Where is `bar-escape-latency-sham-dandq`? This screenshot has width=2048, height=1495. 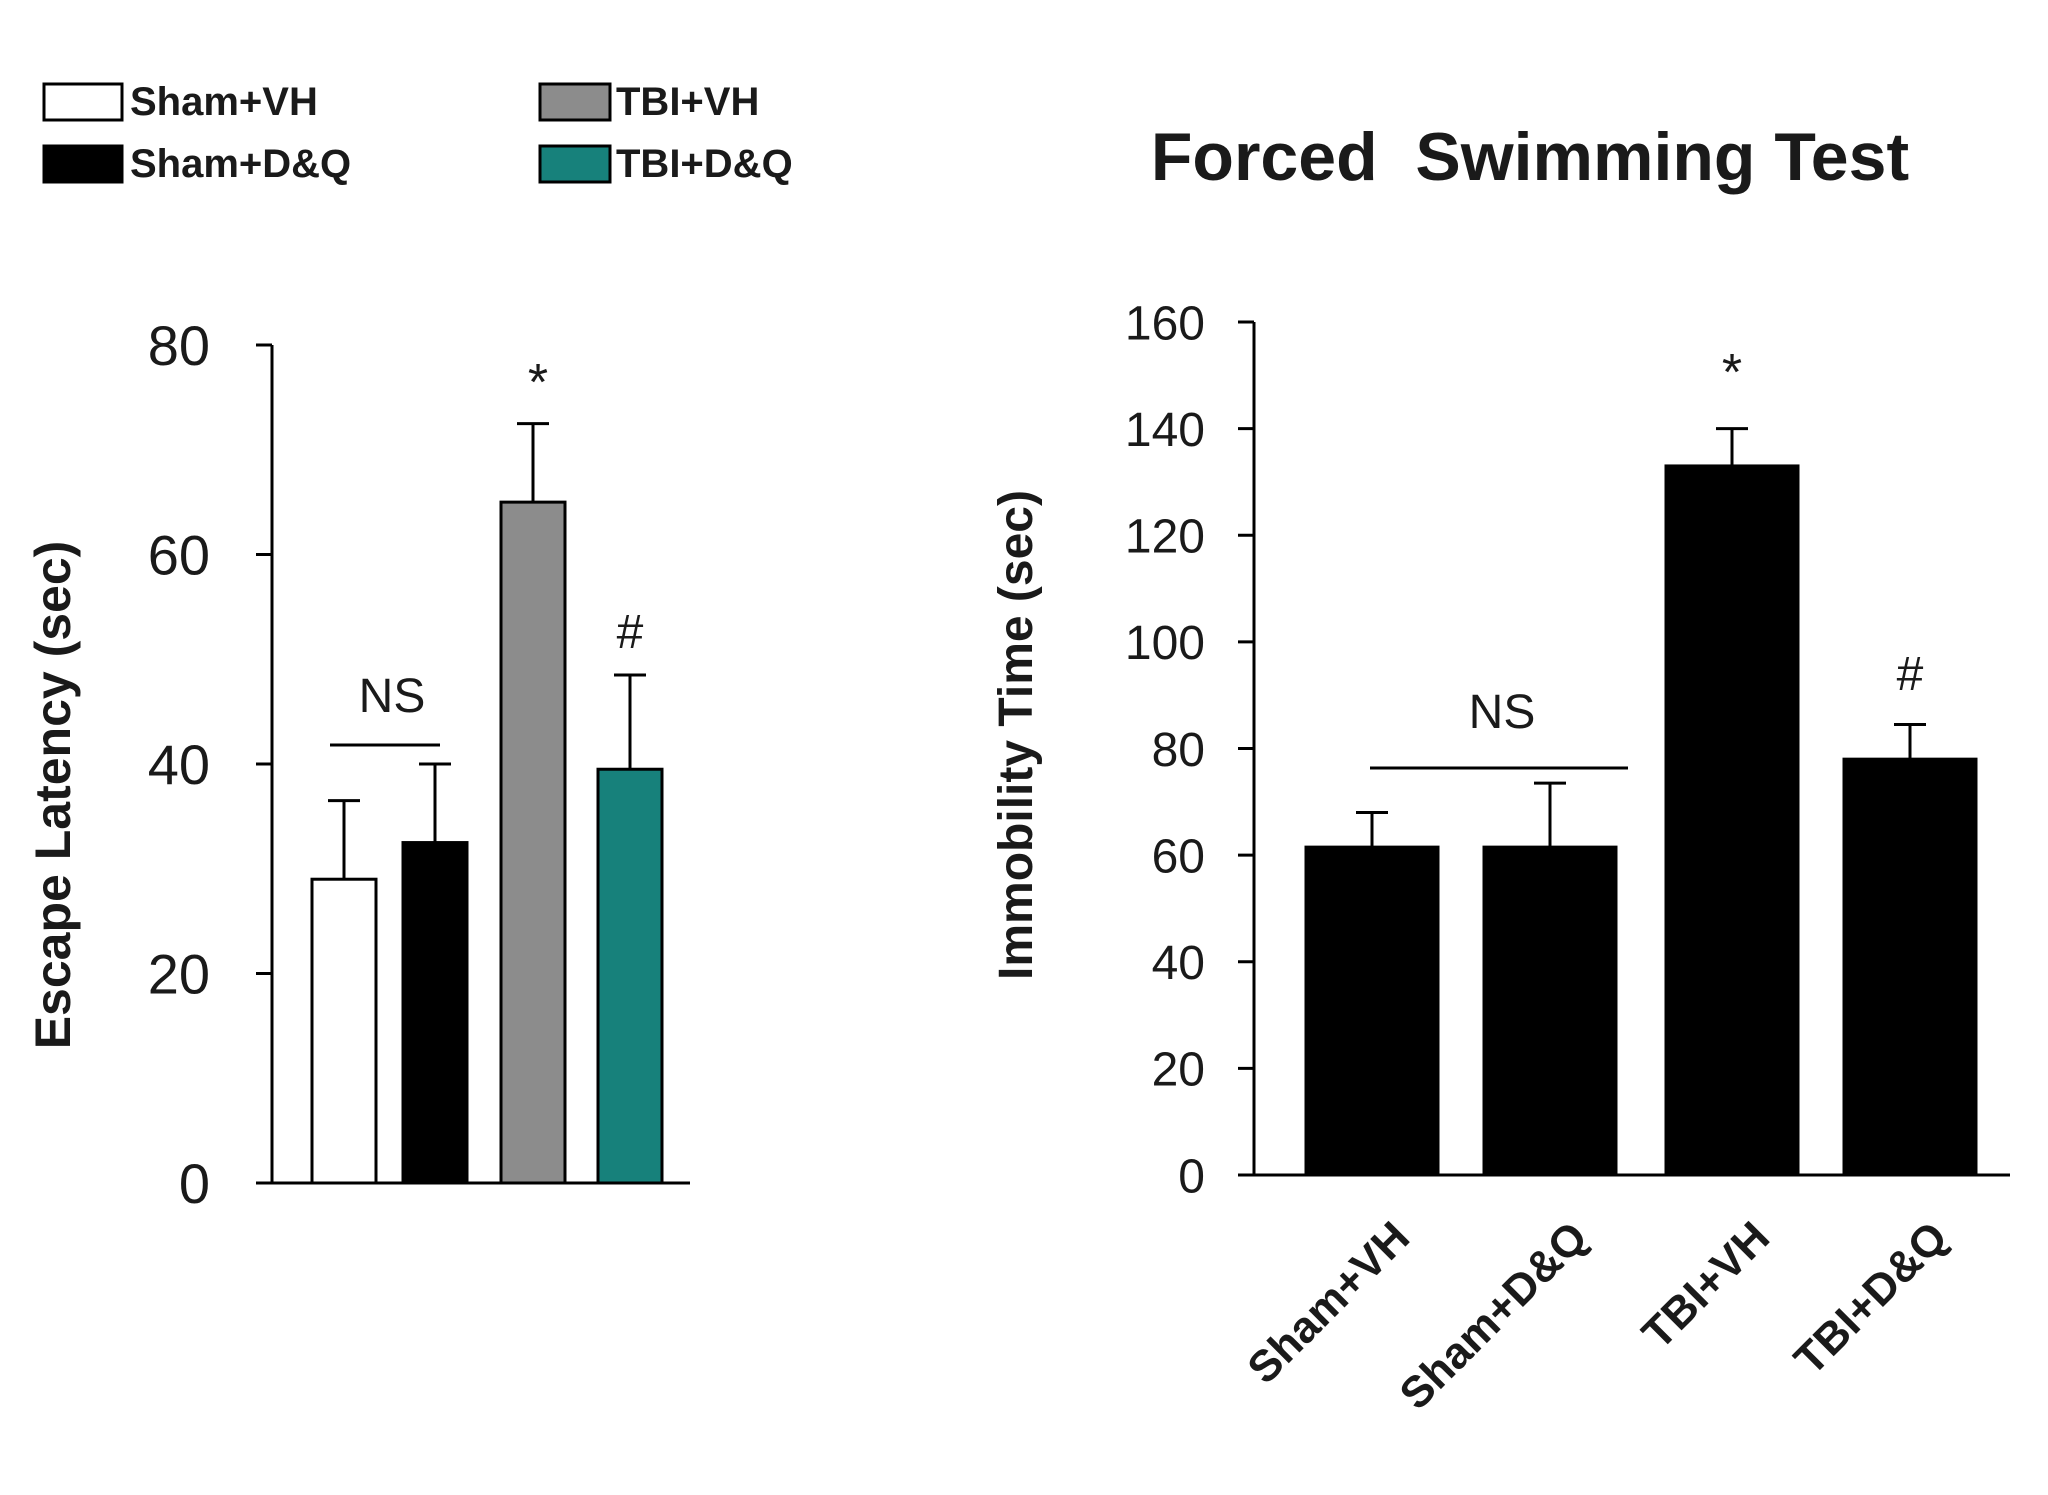 bar-escape-latency-sham-dandq is located at coordinates (435, 1013).